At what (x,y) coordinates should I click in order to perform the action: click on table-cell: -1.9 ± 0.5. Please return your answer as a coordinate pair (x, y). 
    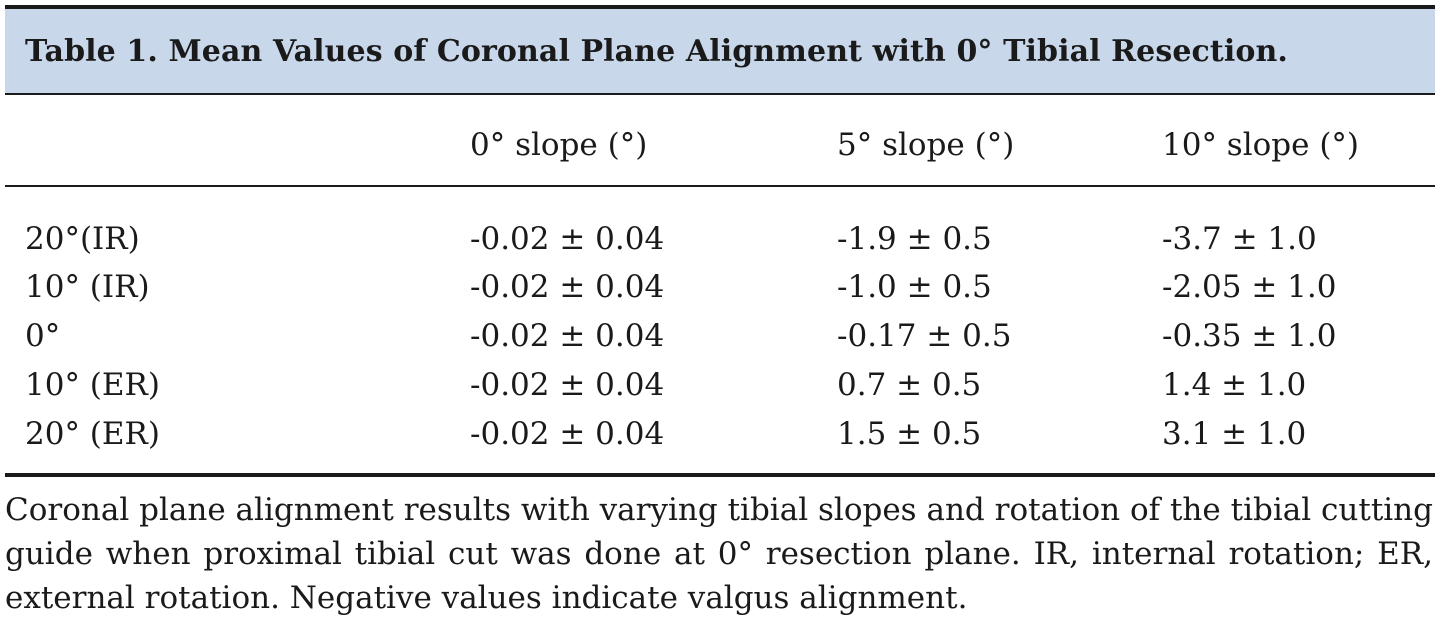
    Looking at the image, I should click on (914, 239).